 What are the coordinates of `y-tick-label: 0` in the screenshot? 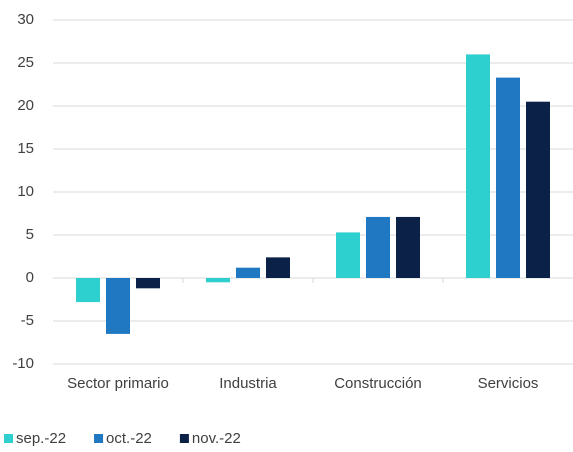 It's located at (30, 277).